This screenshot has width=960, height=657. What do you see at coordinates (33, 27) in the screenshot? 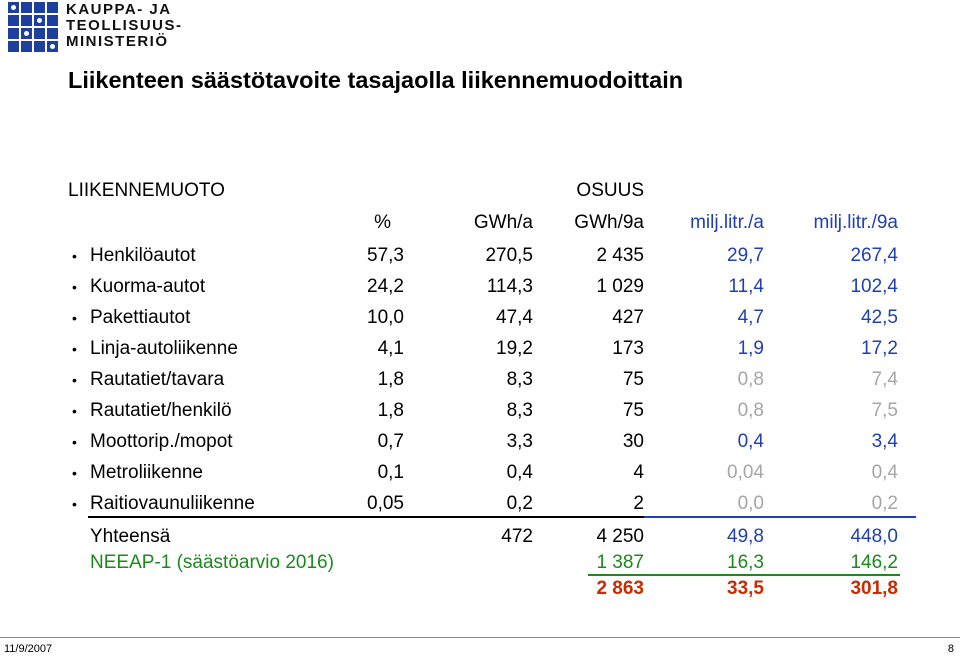
I see `logo-mark-icon` at bounding box center [33, 27].